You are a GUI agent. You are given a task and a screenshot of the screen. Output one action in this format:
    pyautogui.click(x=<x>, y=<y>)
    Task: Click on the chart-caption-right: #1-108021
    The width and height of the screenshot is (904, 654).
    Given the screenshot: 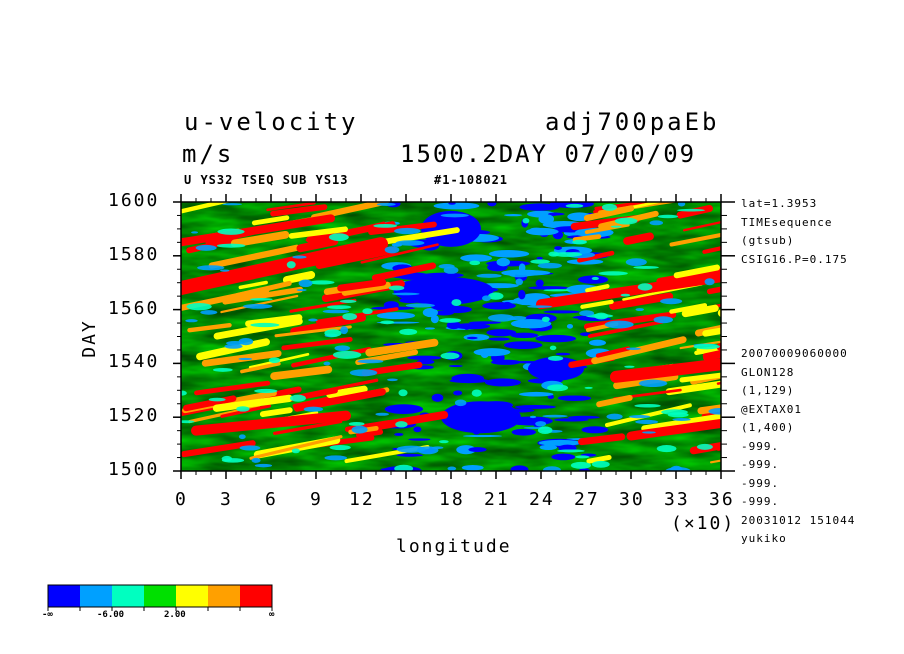 What is the action you would take?
    pyautogui.click(x=471, y=180)
    